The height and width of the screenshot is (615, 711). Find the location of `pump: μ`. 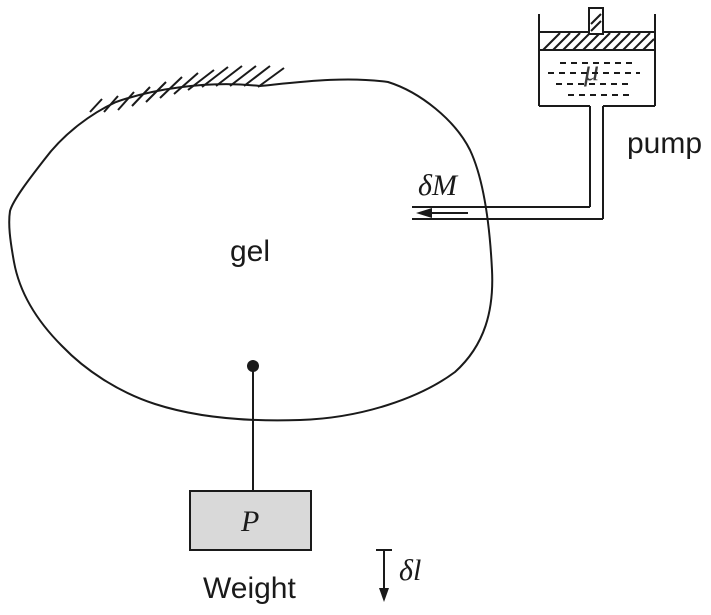

pump: μ is located at coordinates (597, 57).